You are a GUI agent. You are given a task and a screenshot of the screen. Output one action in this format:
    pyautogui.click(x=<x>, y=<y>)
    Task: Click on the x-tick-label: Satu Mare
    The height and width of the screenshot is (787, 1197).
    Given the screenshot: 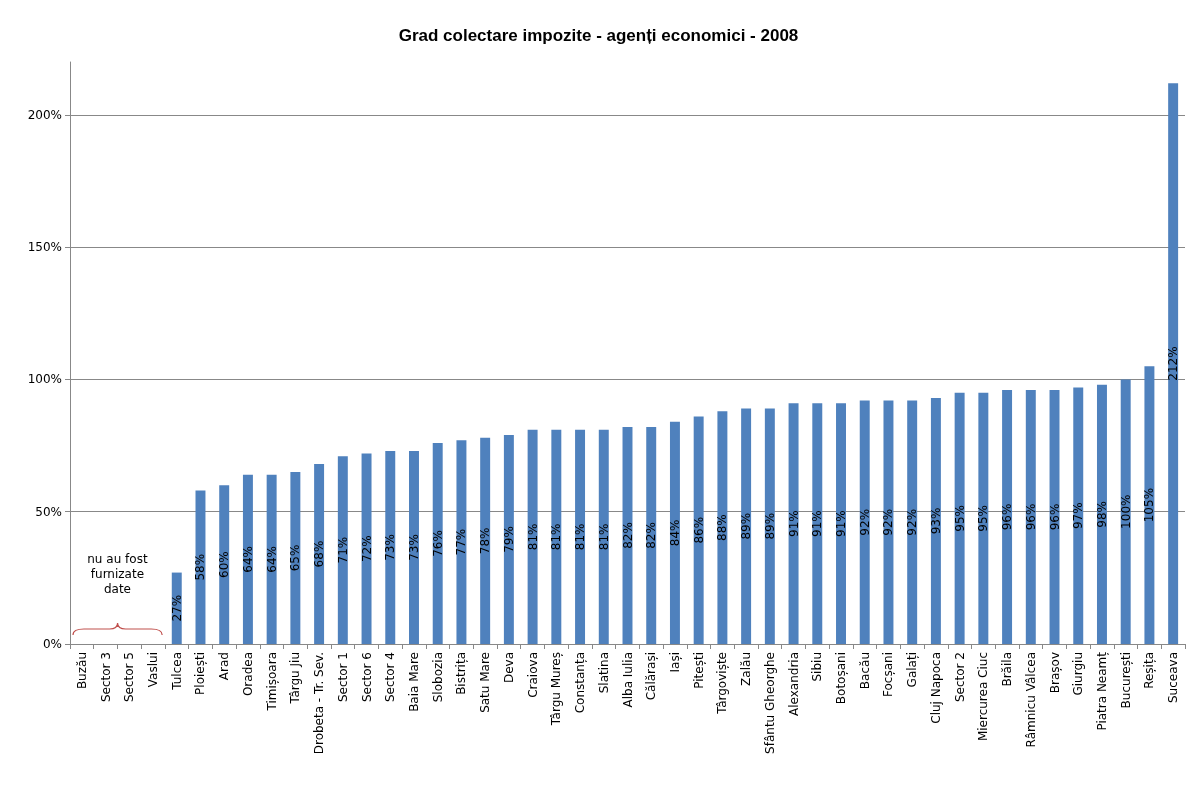 What is the action you would take?
    pyautogui.click(x=485, y=682)
    